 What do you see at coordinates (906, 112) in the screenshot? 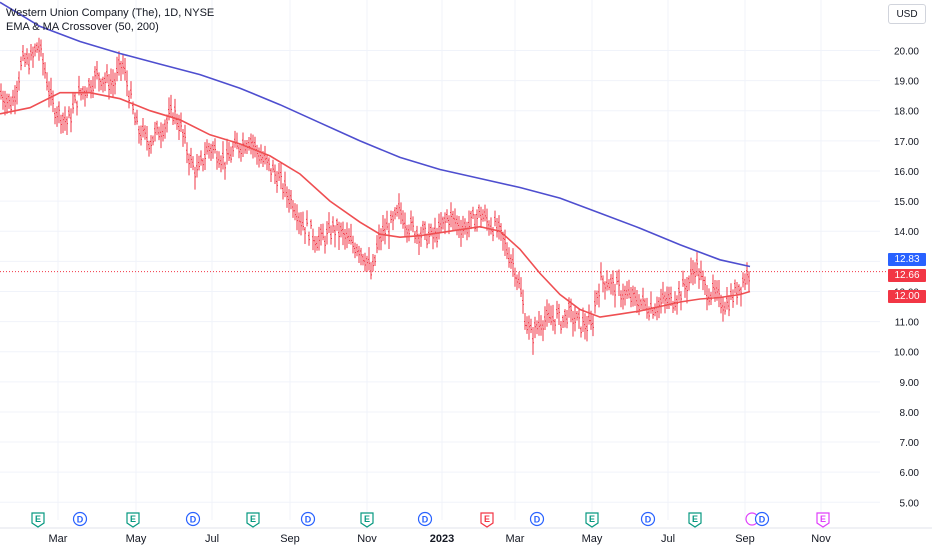
I see `price-axis-label: 18.00` at bounding box center [906, 112].